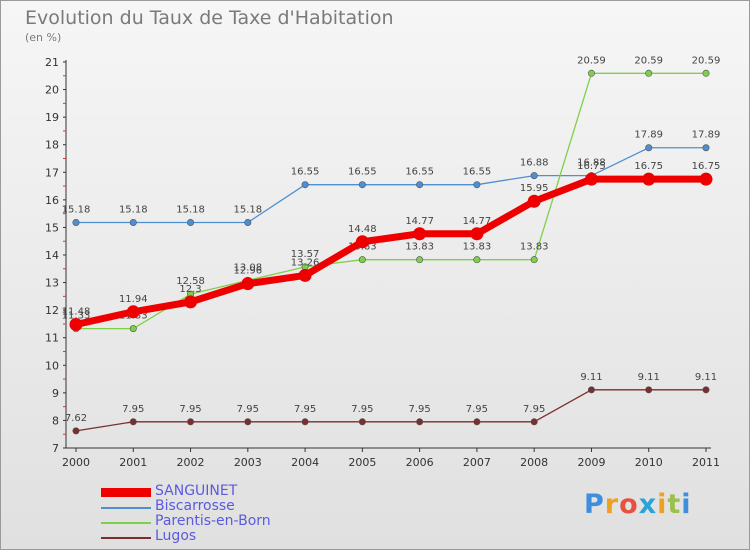  I want to click on y-tick-label: 11, so click(52, 338).